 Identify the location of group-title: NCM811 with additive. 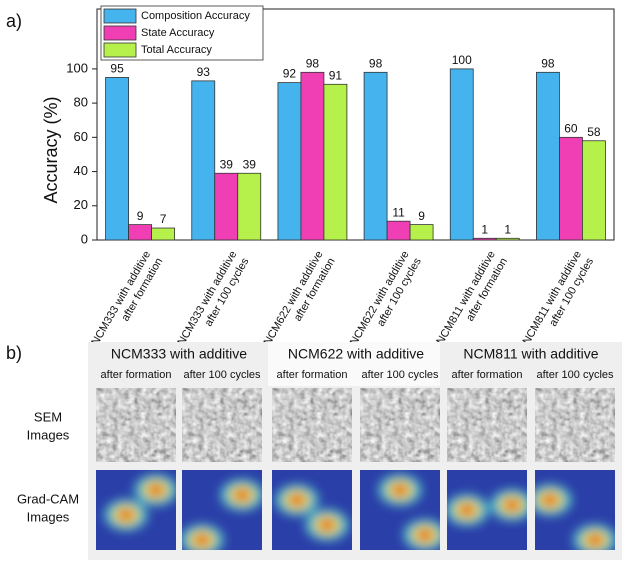
(530, 354).